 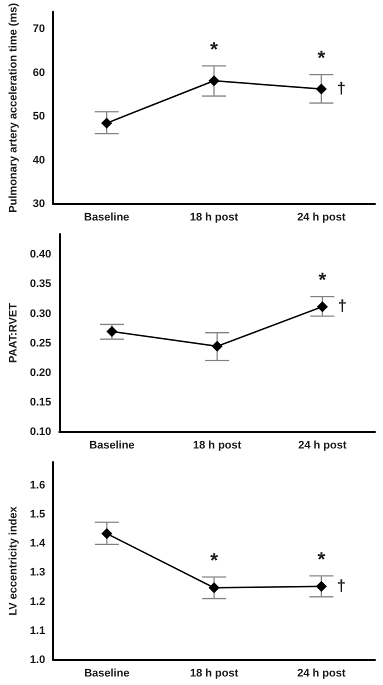 What do you see at coordinates (41, 372) in the screenshot?
I see `y-tick-label: 0.20` at bounding box center [41, 372].